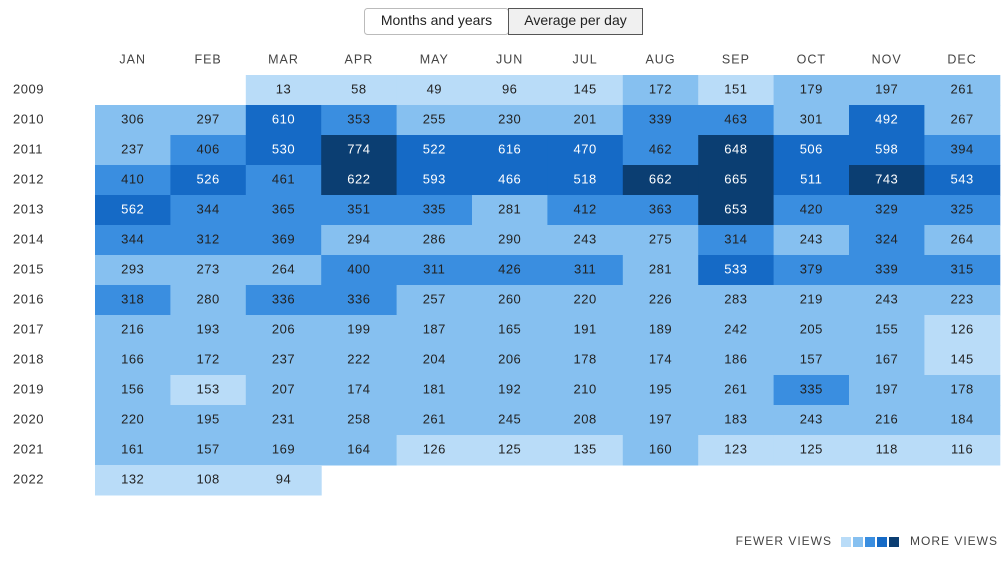 The width and height of the screenshot is (1008, 561). What do you see at coordinates (509, 88) in the screenshot?
I see `cell-value: 96` at bounding box center [509, 88].